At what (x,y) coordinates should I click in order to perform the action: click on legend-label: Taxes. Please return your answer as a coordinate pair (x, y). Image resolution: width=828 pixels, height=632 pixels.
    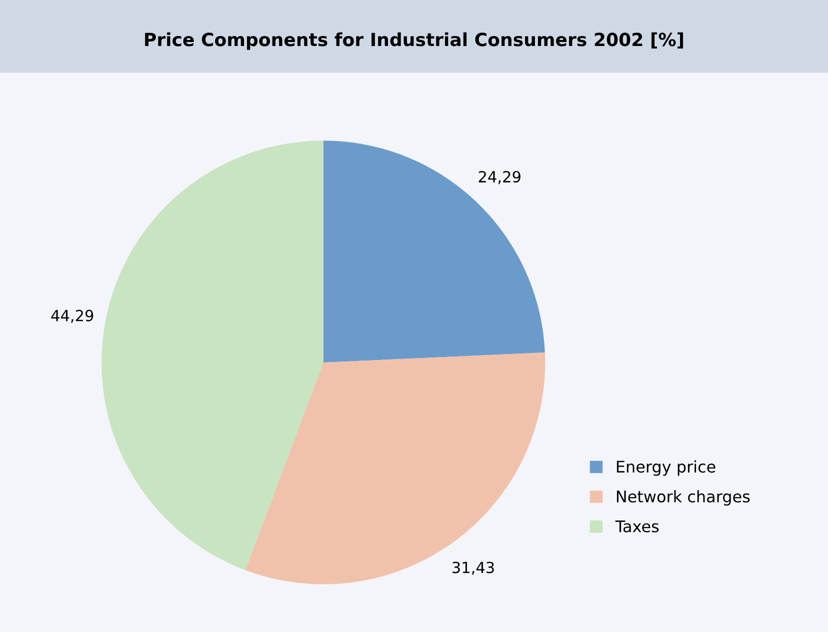
    Looking at the image, I should click on (637, 526).